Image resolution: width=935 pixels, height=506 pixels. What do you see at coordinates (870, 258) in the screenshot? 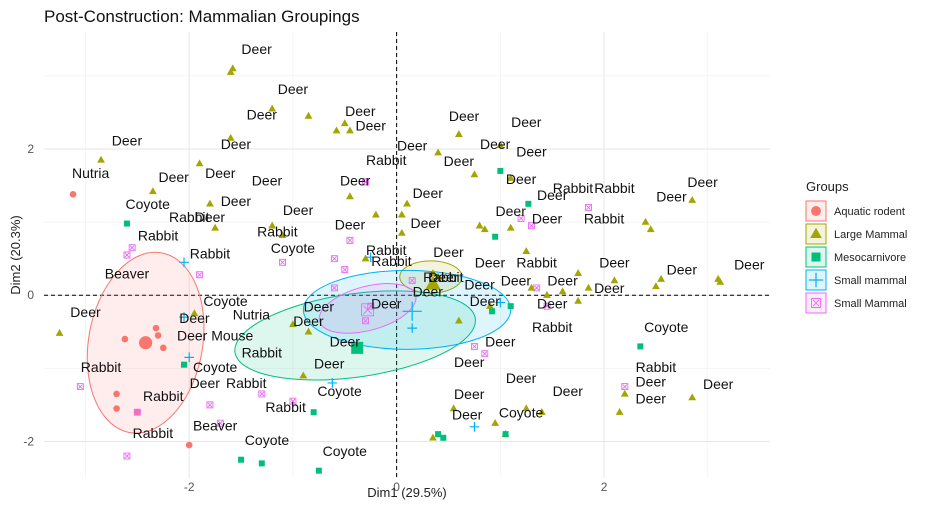
I see `legend-label: Mesocarnivore` at bounding box center [870, 258].